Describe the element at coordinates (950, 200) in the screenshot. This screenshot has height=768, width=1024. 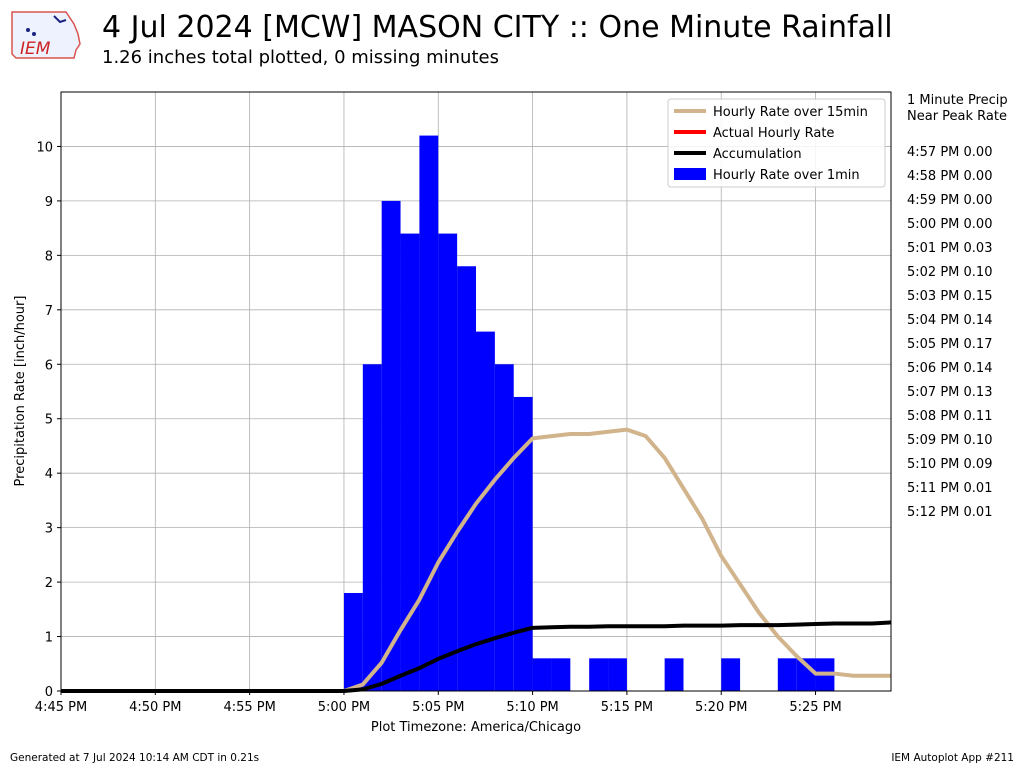
I see `side-table-row: 4:59 PM 0.00` at that location.